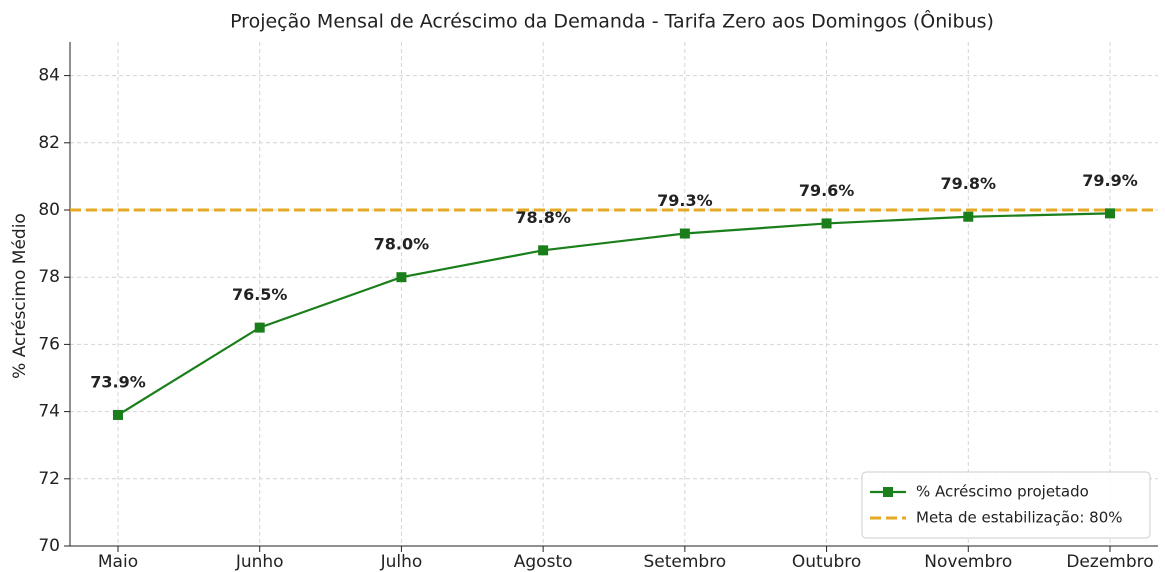 The width and height of the screenshot is (1165, 572). What do you see at coordinates (402, 244) in the screenshot?
I see `data-label: 78.0%` at bounding box center [402, 244].